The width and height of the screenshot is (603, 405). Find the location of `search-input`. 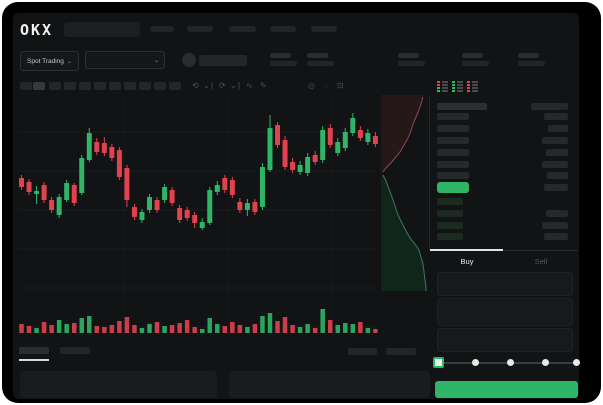

search-input is located at coordinates (102, 29).